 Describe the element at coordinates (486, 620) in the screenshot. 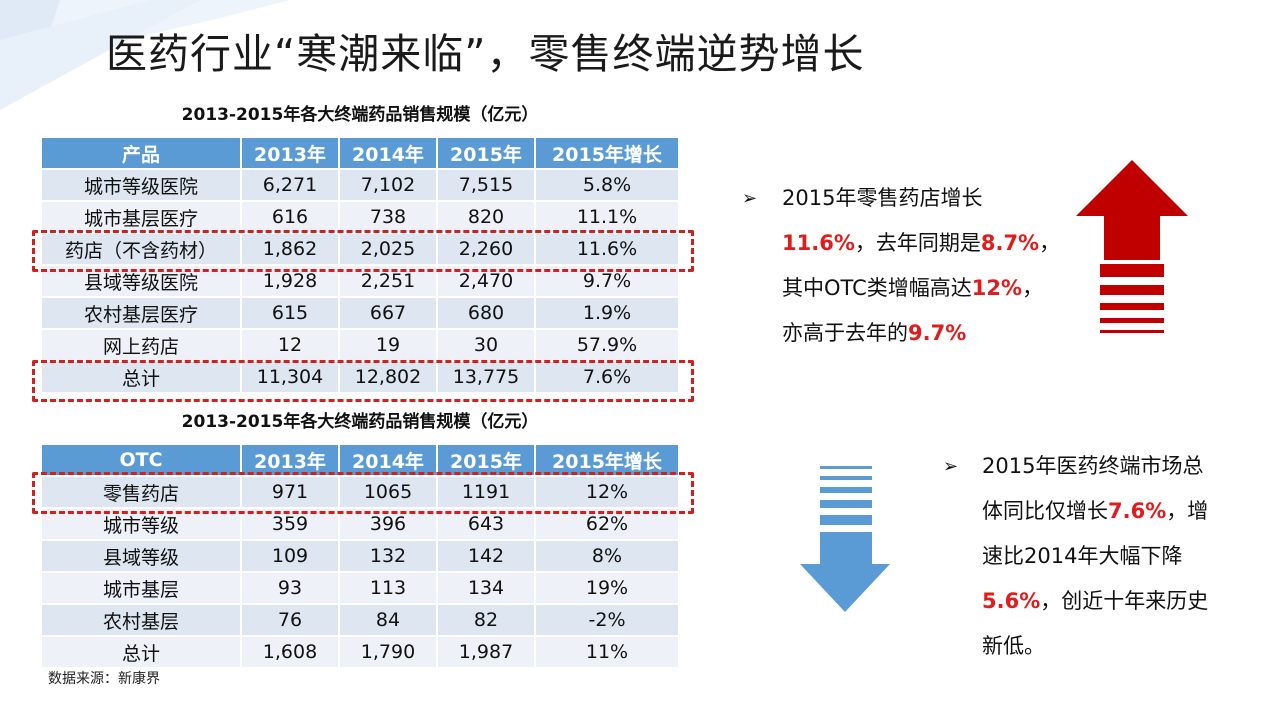

I see `table-cell: 82` at that location.